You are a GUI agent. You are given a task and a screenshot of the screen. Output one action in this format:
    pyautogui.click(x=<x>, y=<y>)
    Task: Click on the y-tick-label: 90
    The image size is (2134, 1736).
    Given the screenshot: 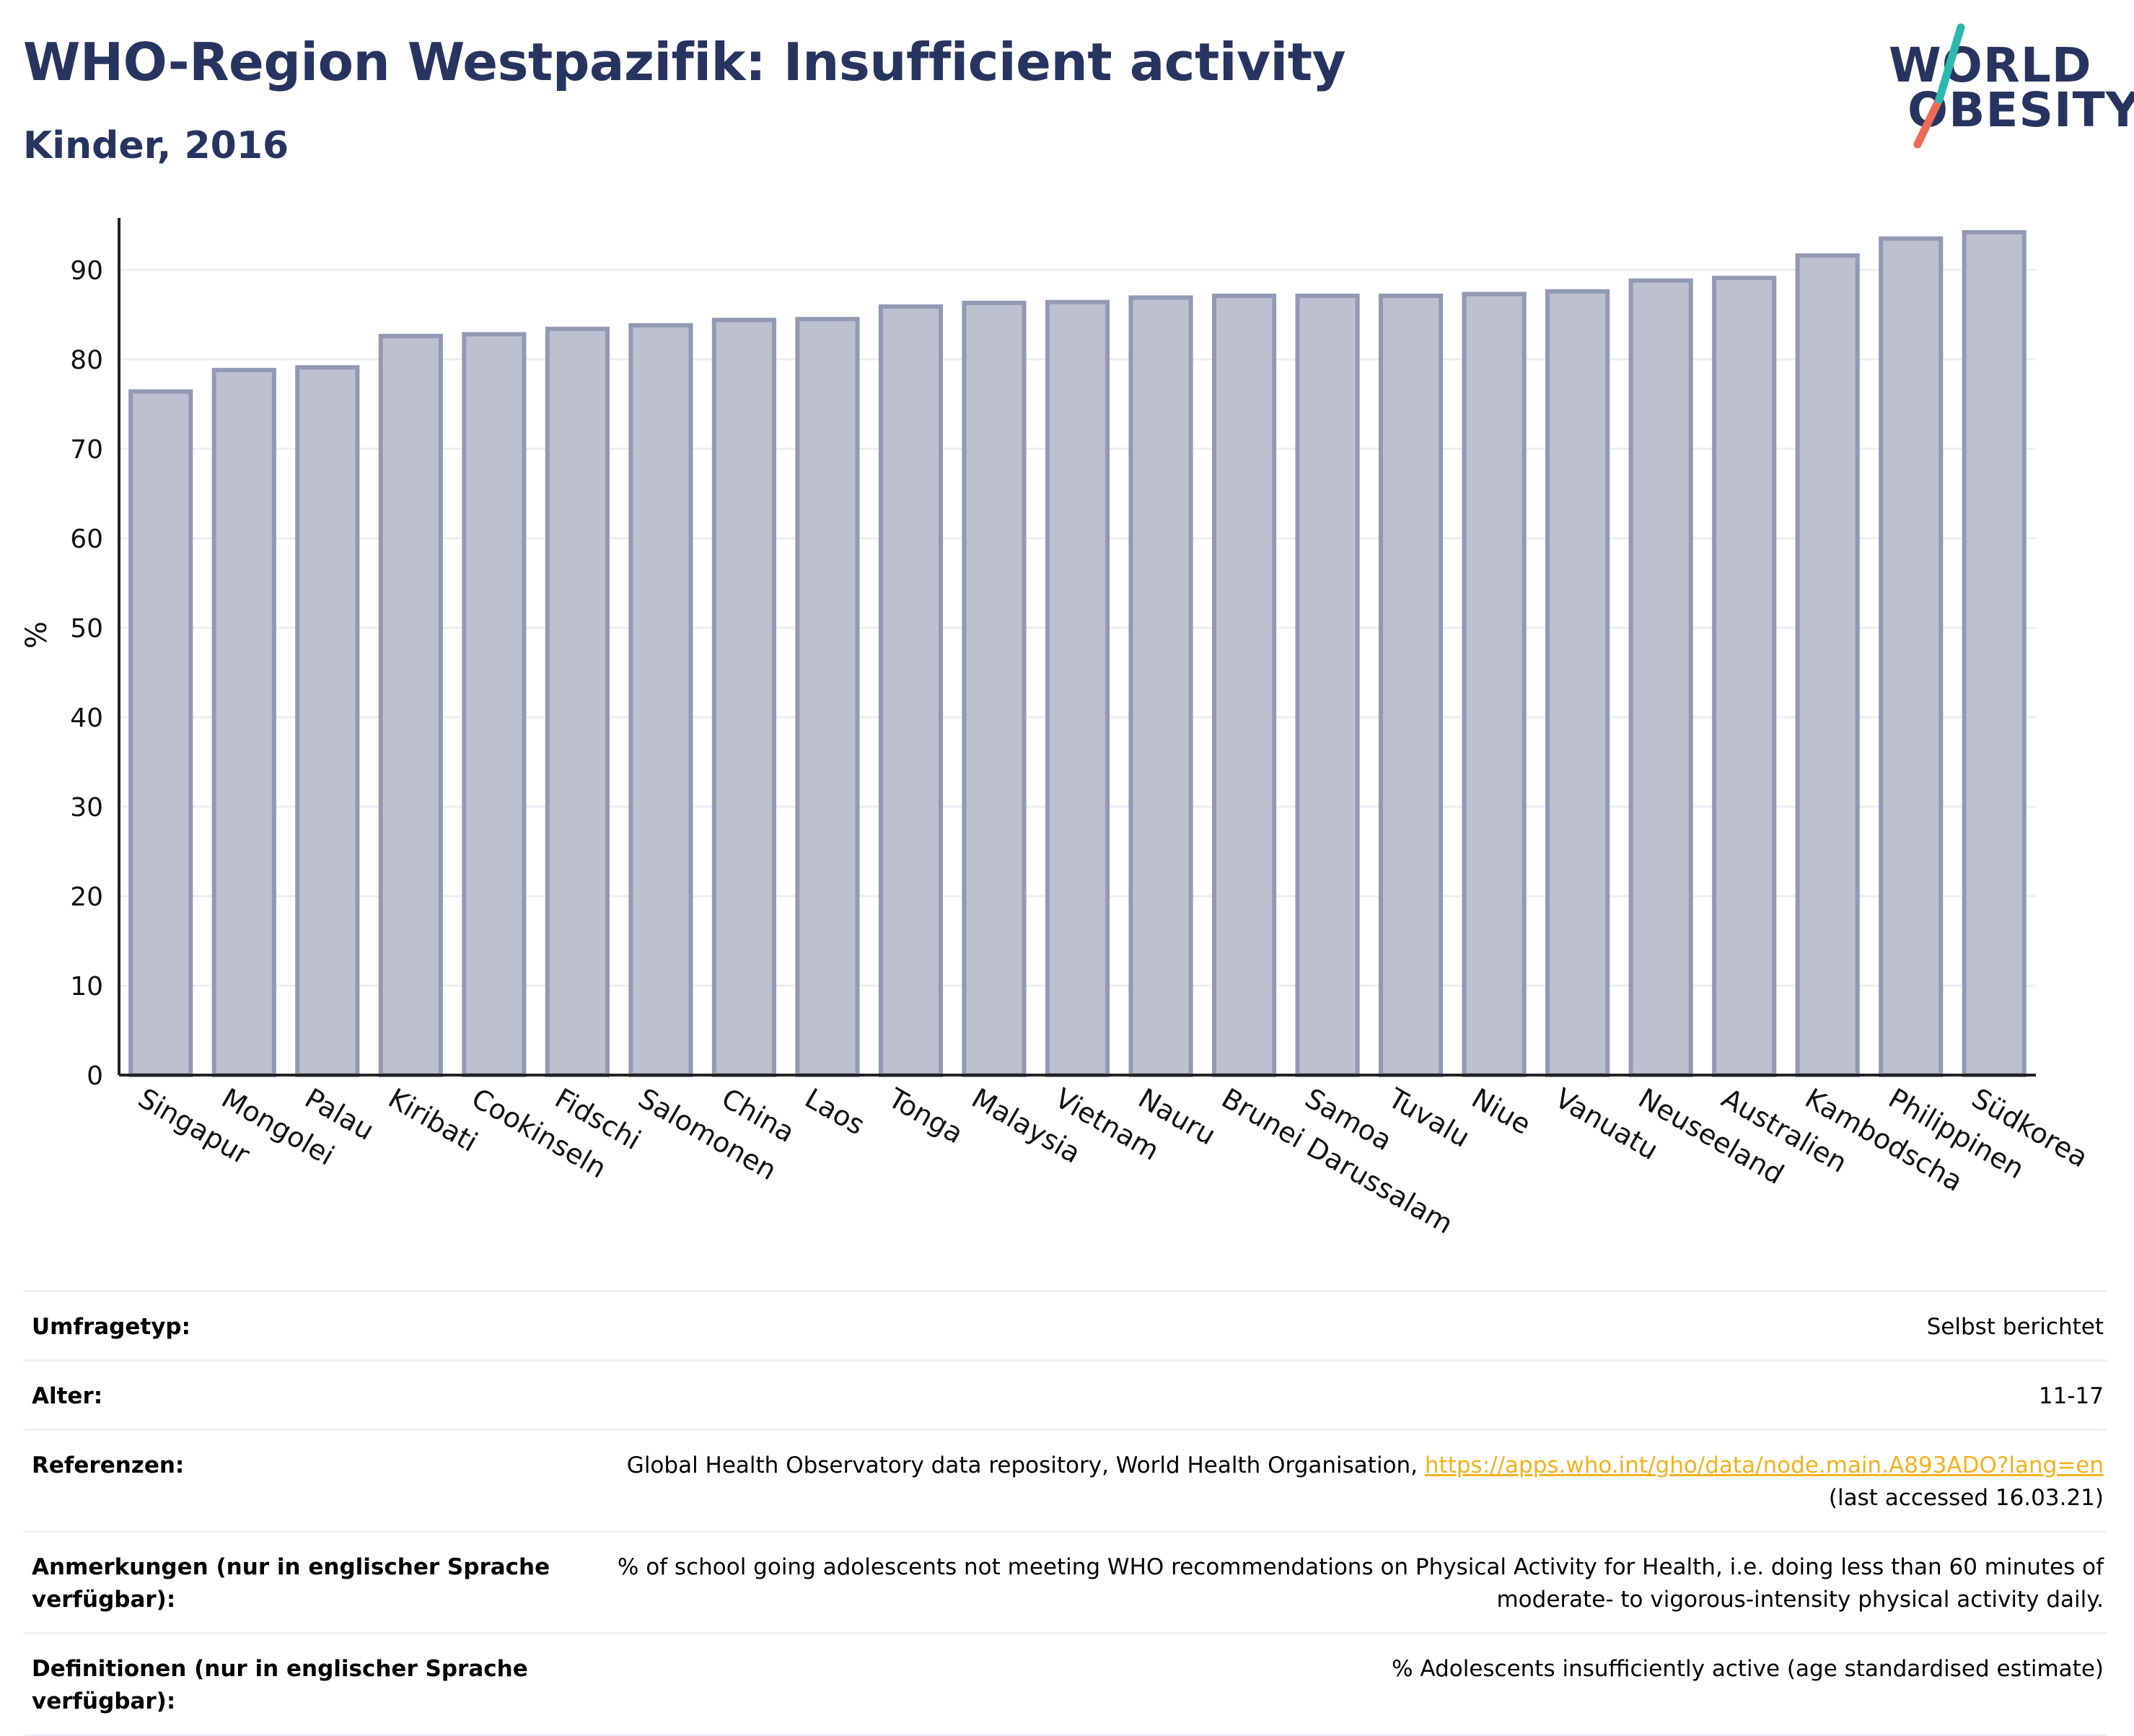 What is the action you would take?
    pyautogui.click(x=86, y=271)
    